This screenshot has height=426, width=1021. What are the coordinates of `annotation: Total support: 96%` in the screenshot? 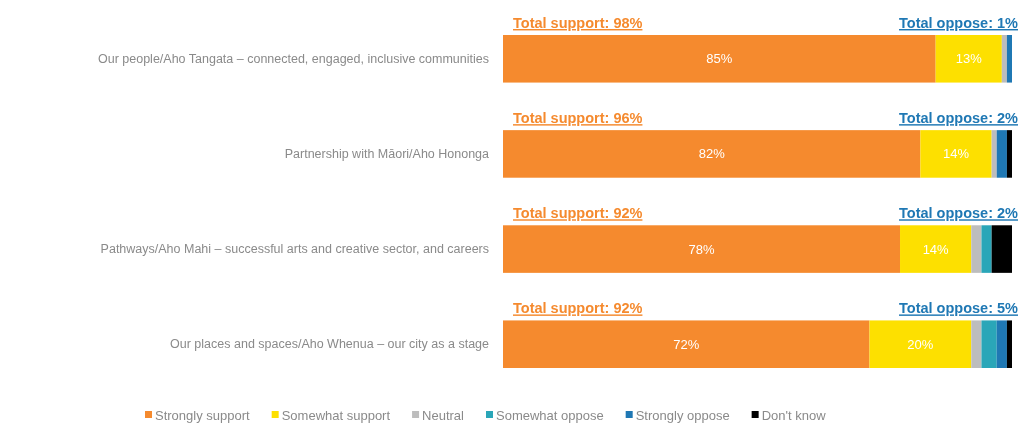 It's located at (578, 118).